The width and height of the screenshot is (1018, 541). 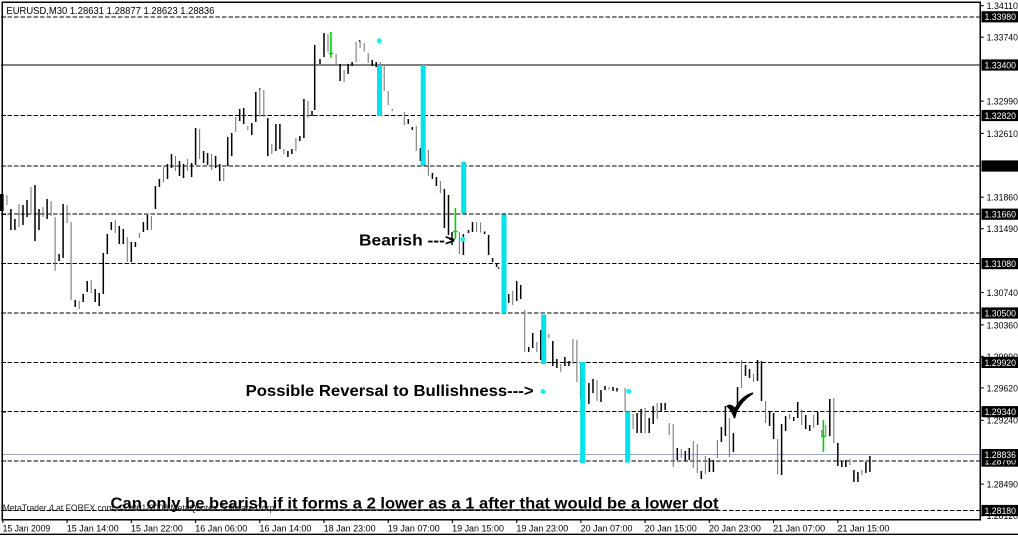 I want to click on svg-text: 1.30360, so click(x=1002, y=325).